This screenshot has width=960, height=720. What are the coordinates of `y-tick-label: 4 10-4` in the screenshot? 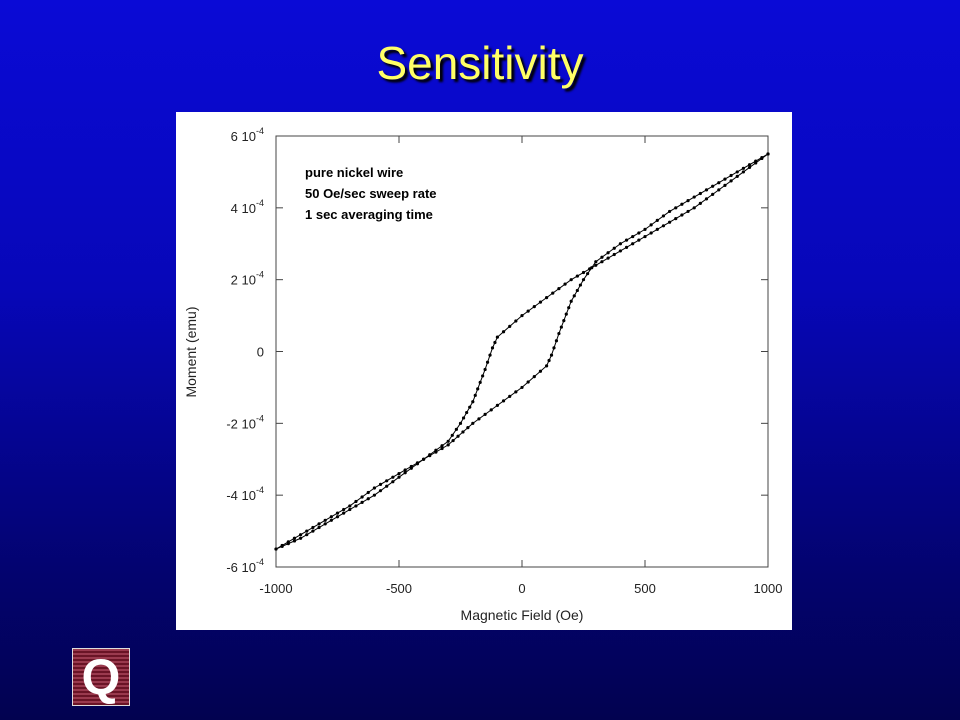 It's located at (247, 207).